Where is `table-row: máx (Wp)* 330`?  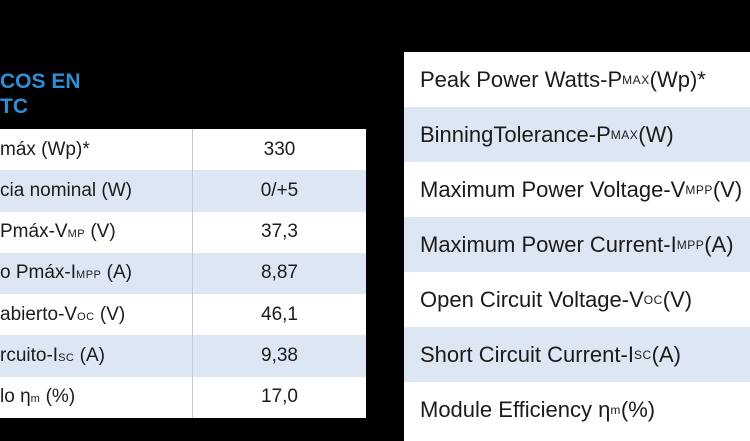
table-row: máx (Wp)* 330 is located at coordinates (183, 150).